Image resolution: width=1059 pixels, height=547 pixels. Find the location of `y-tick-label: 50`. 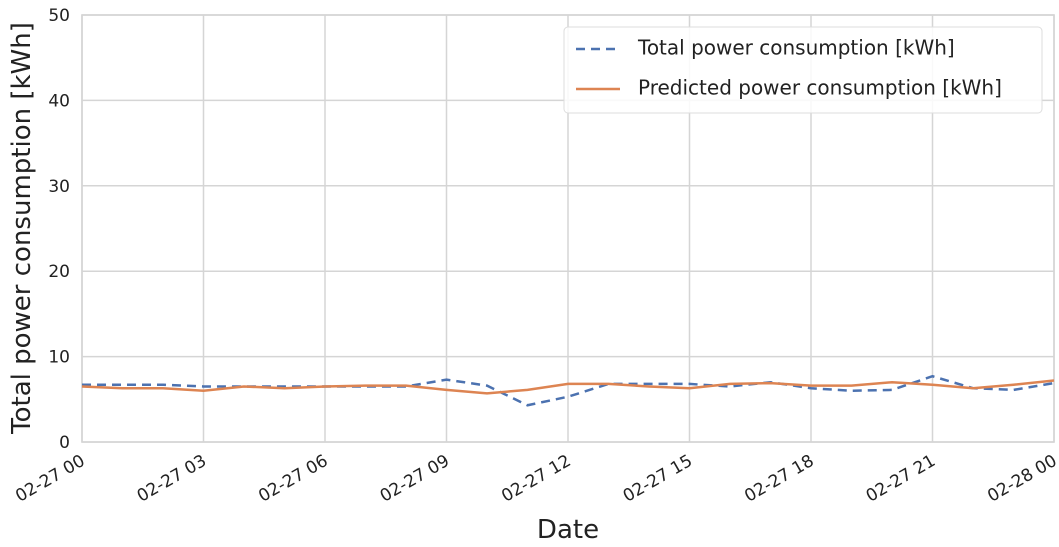

y-tick-label: 50 is located at coordinates (59, 16).